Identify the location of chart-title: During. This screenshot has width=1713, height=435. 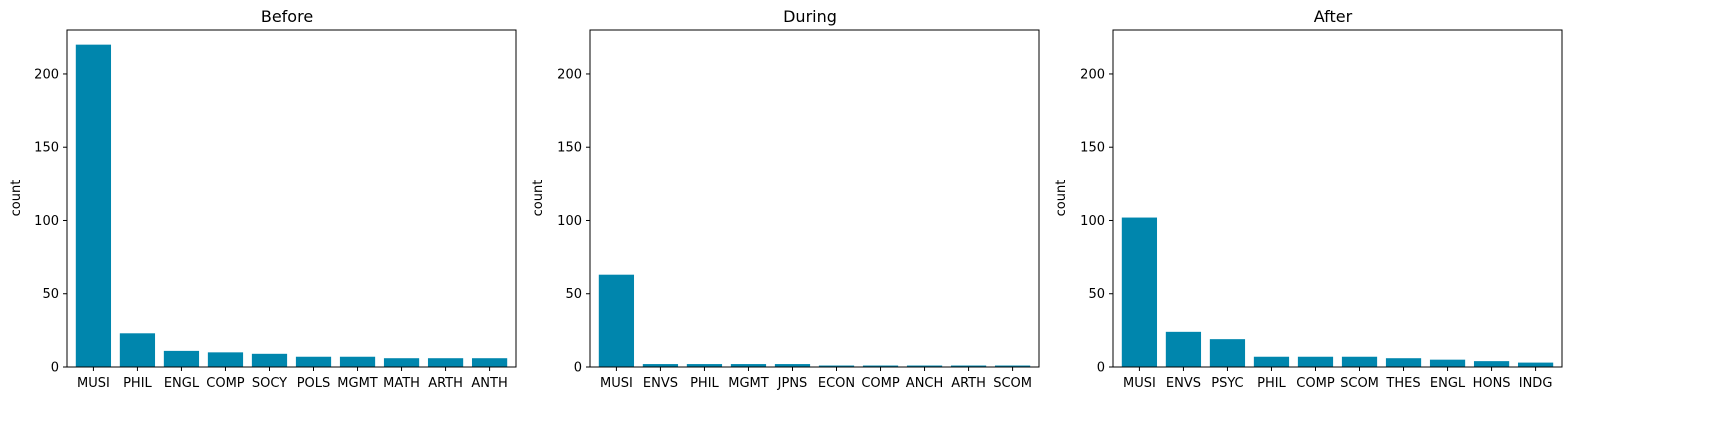
(810, 16).